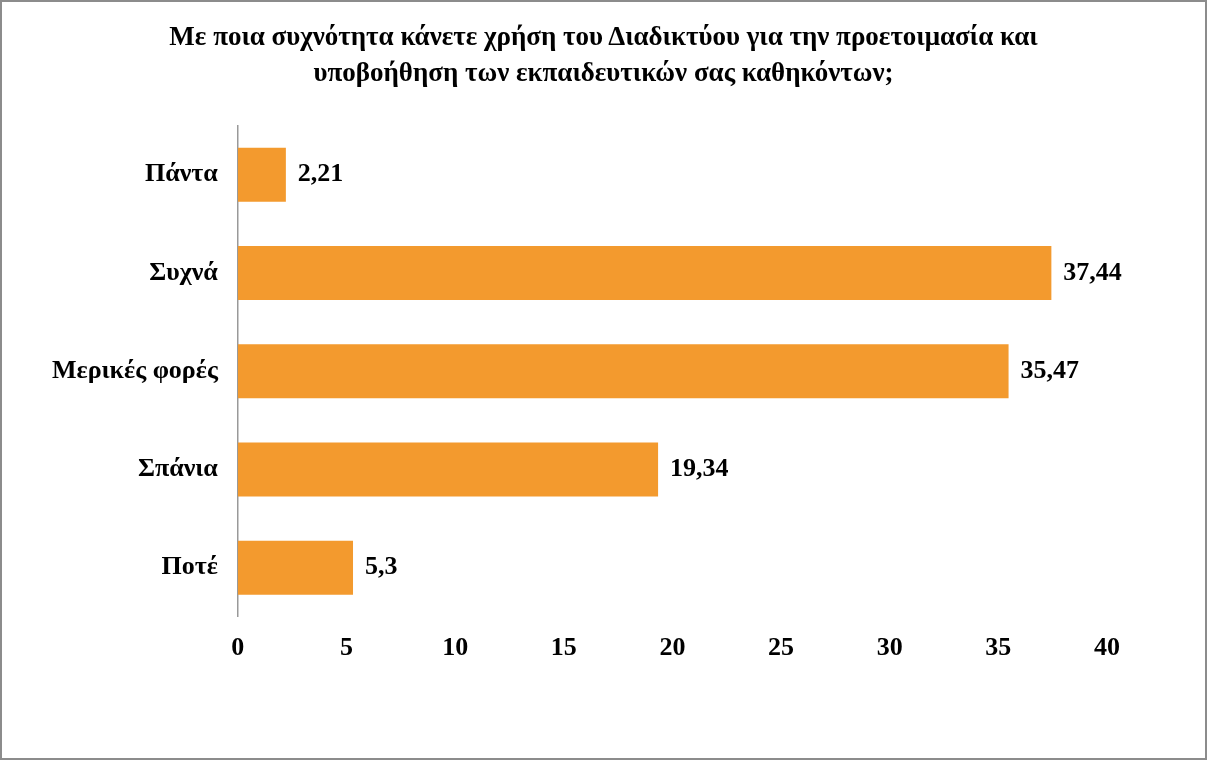  I want to click on data-label: 2,21, so click(320, 173).